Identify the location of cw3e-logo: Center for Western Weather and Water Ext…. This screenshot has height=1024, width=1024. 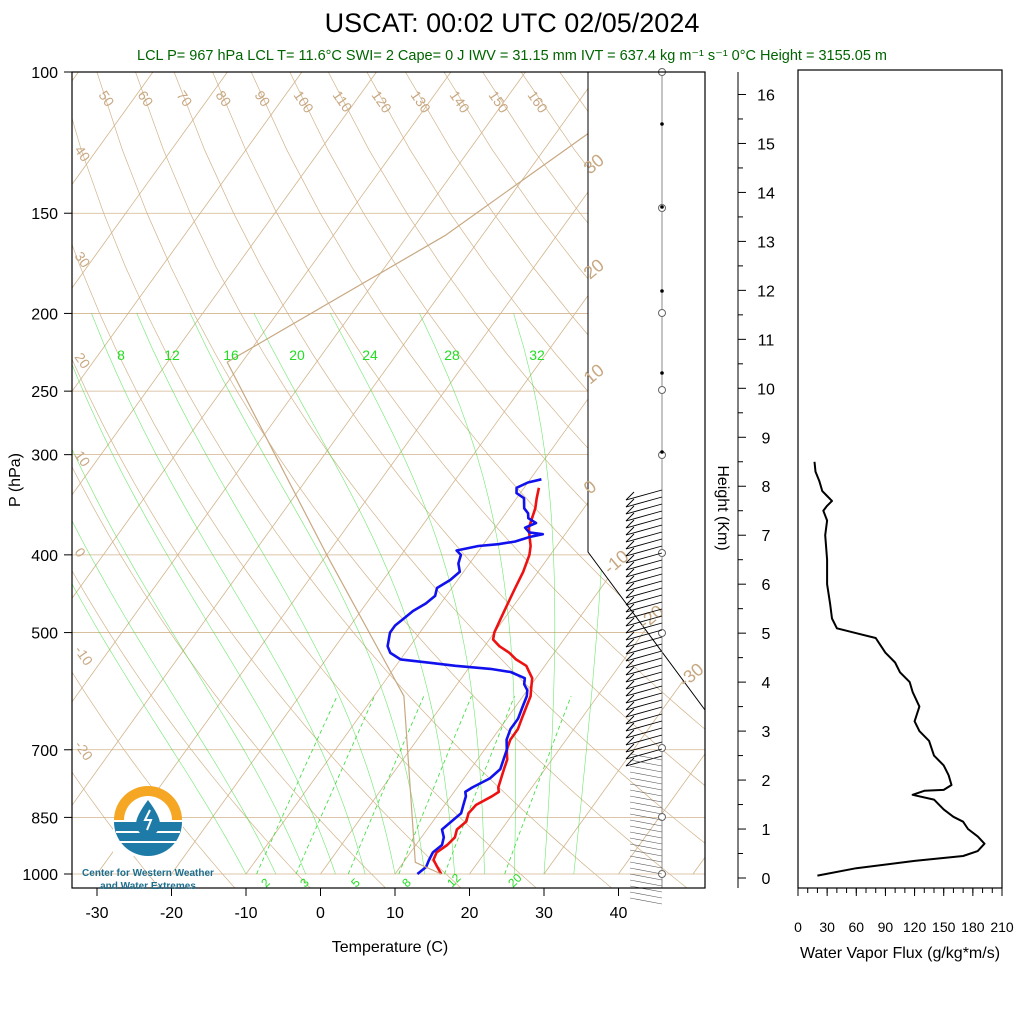
(148, 839).